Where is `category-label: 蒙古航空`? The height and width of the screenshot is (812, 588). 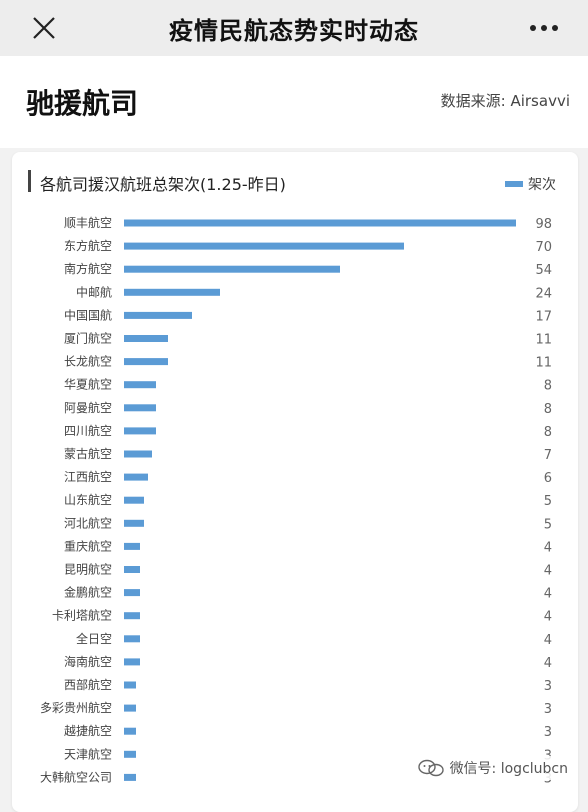
category-label: 蒙古航空 is located at coordinates (88, 453).